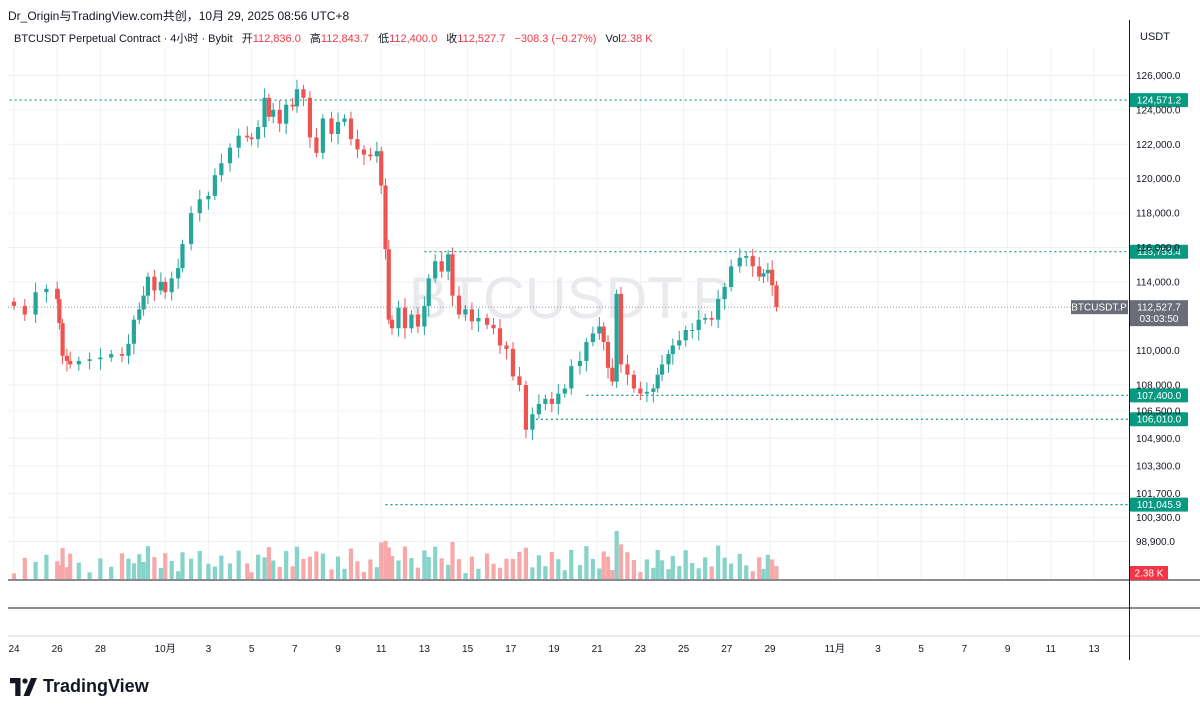  Describe the element at coordinates (79, 686) in the screenshot. I see `tradingview-brand: TradingView` at that location.